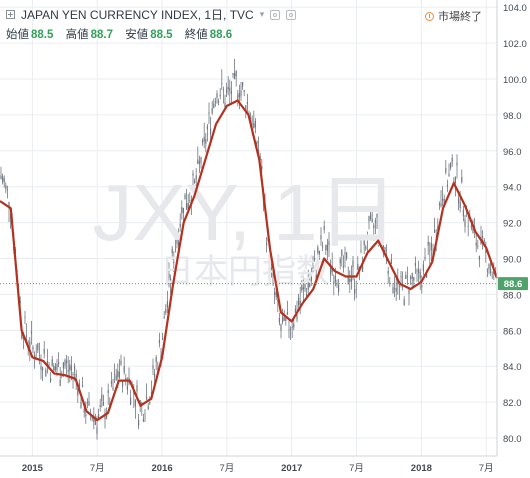 Image resolution: width=530 pixels, height=478 pixels. What do you see at coordinates (97, 468) in the screenshot?
I see `x-tick-label: 7月` at bounding box center [97, 468].